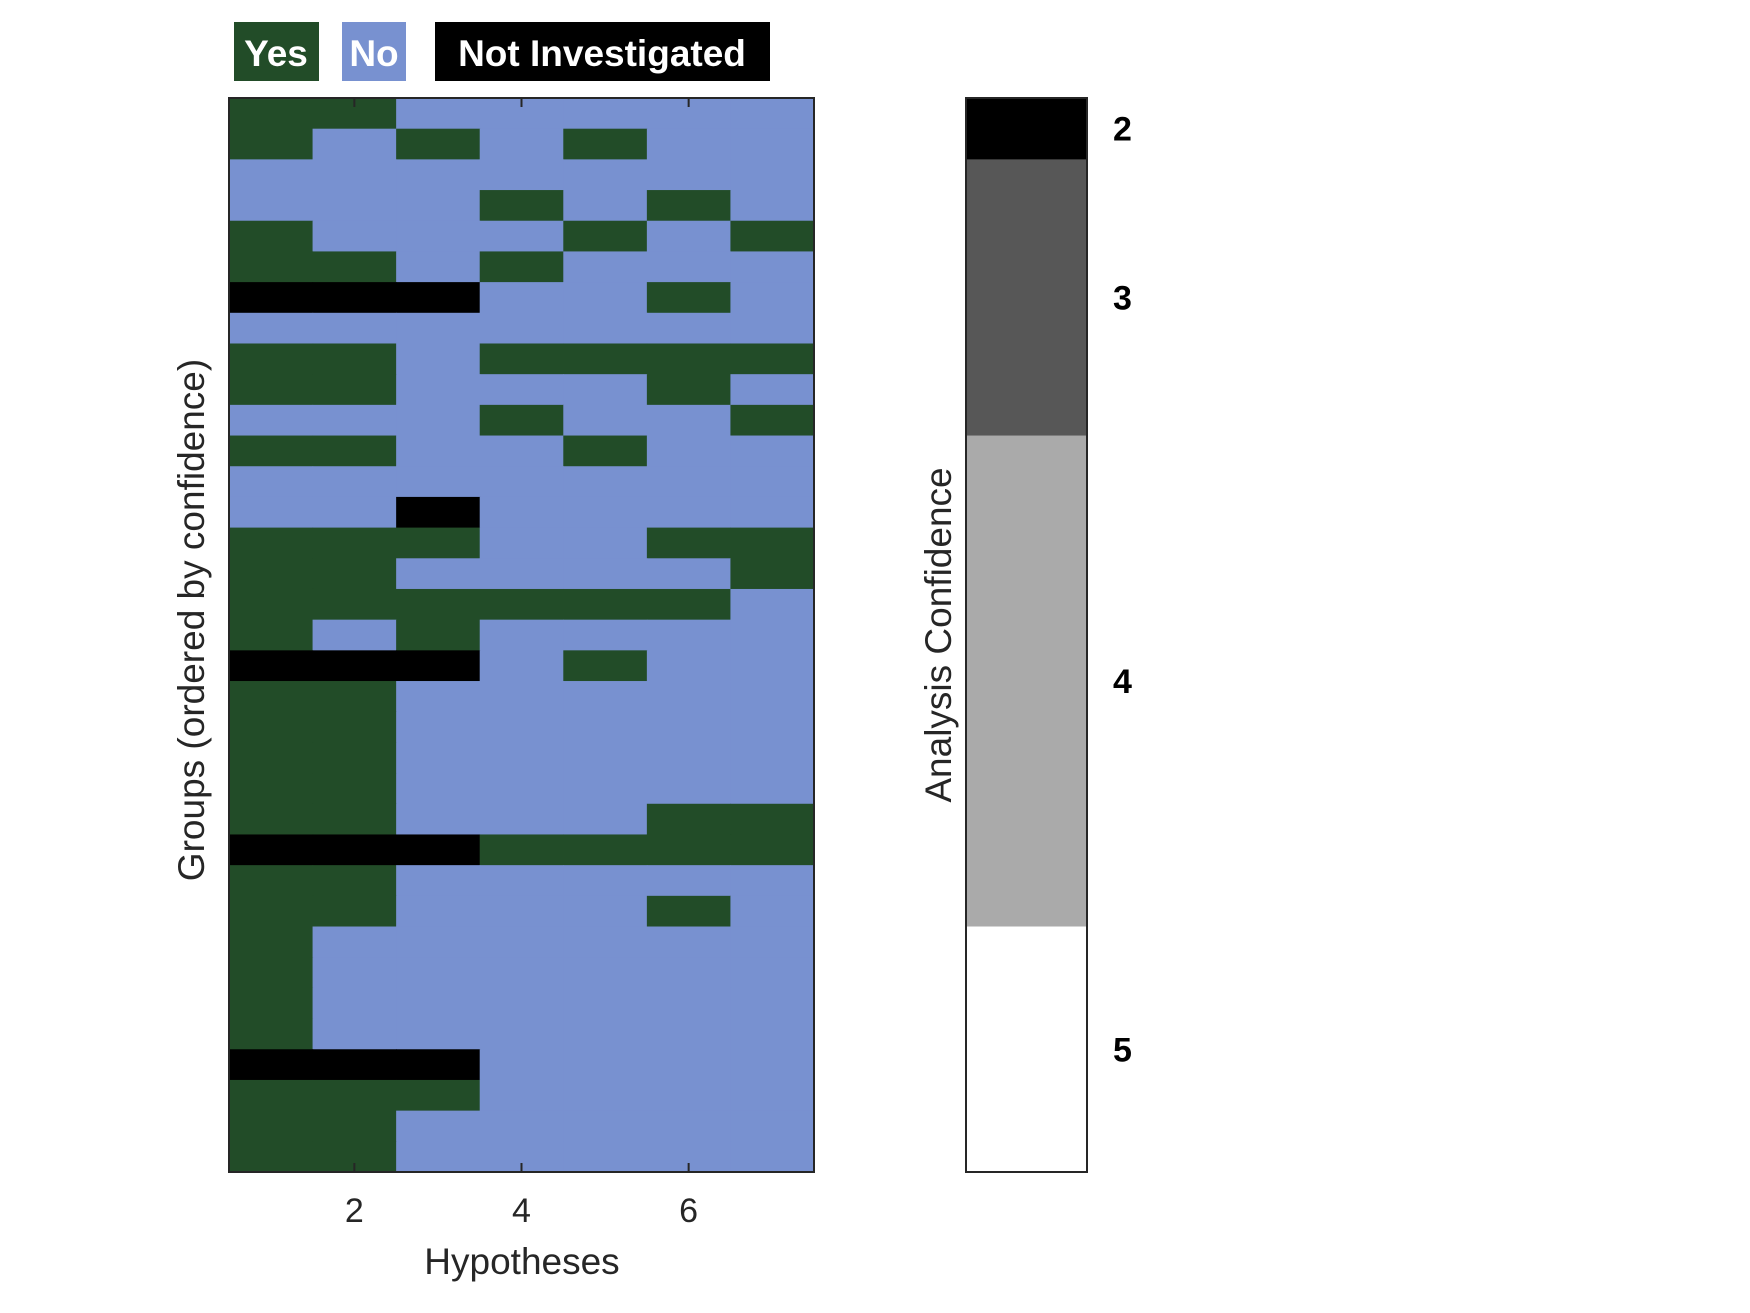 This screenshot has height=1313, width=1750. What do you see at coordinates (191, 620) in the screenshot?
I see `y-axis-label: Groups (ordered by confidence)` at bounding box center [191, 620].